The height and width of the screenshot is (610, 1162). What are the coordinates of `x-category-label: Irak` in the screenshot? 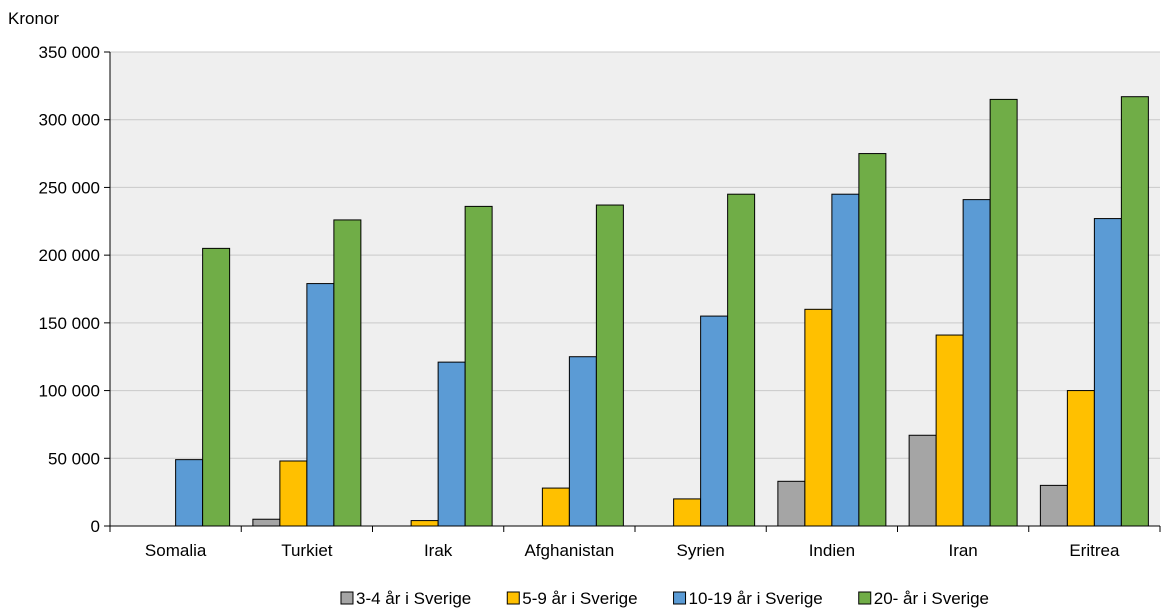 It's located at (438, 550).